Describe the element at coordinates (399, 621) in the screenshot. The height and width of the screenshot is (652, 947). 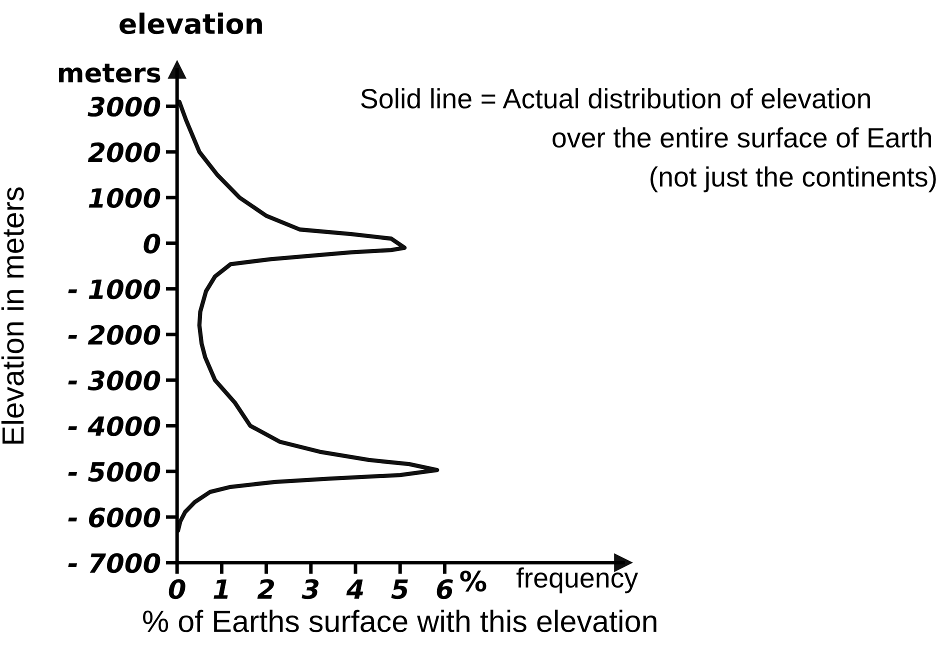
I see `x-axis-title: % of Earths surface with this elevation` at that location.